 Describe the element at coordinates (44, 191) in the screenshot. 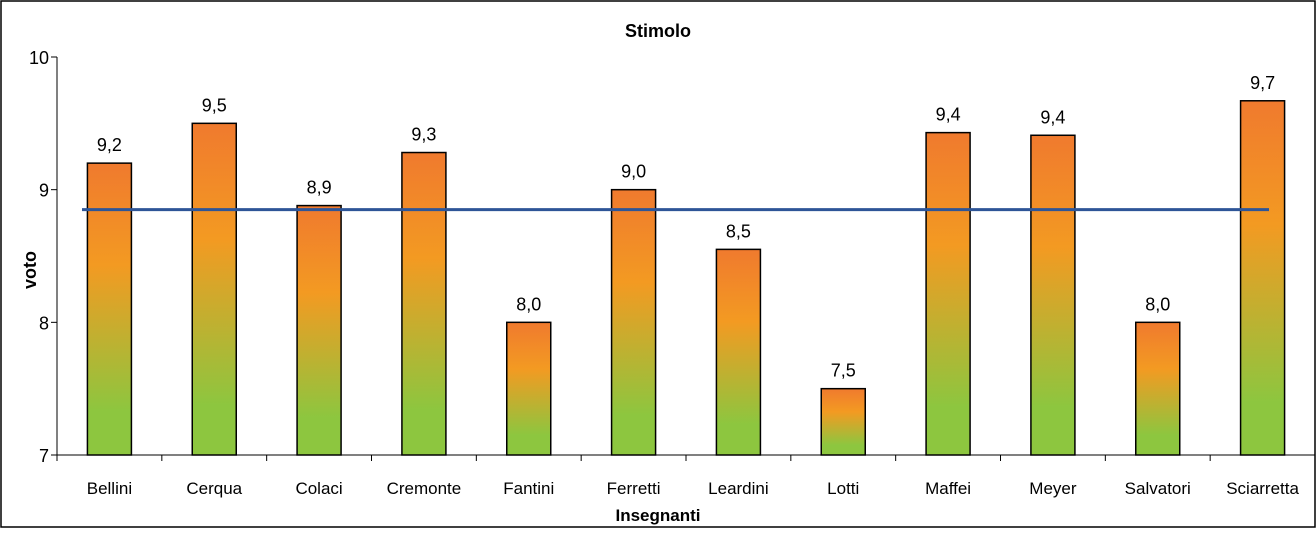

I see `y-tick-label: 9` at that location.